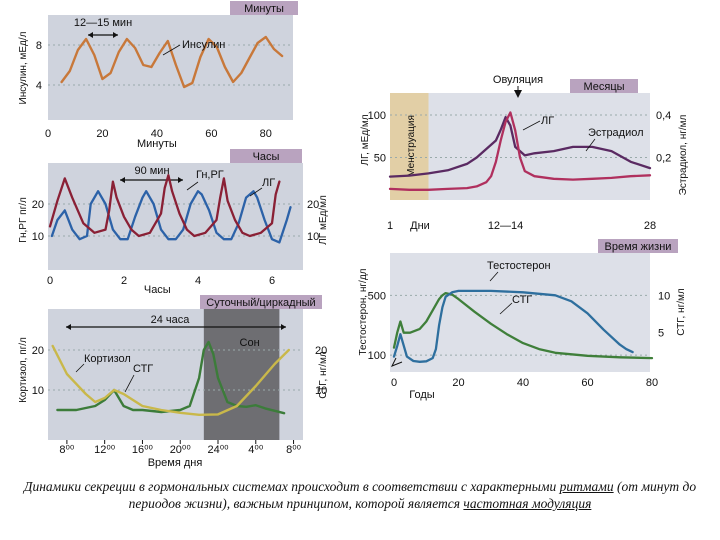 Image resolution: width=720 pixels, height=540 pixels. Describe the element at coordinates (294, 450) in the screenshot. I see `circadian-x-tick-6: 8⁰⁰` at that location.